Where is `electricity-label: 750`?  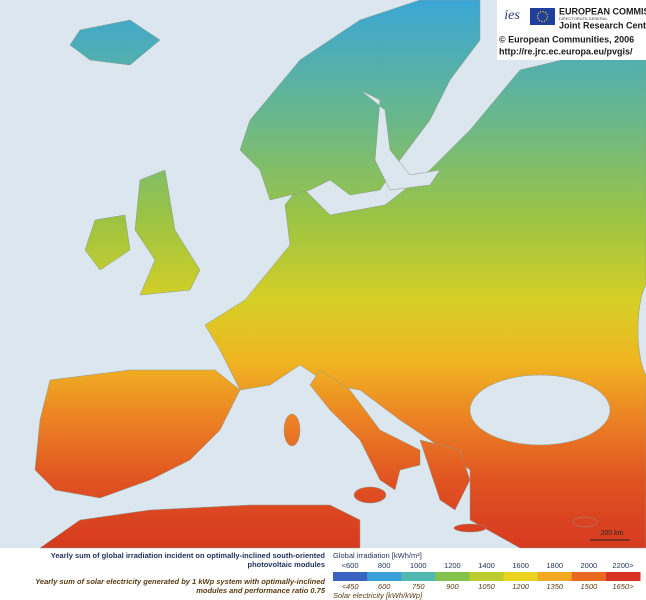
electricity-label: 750 is located at coordinates (418, 586).